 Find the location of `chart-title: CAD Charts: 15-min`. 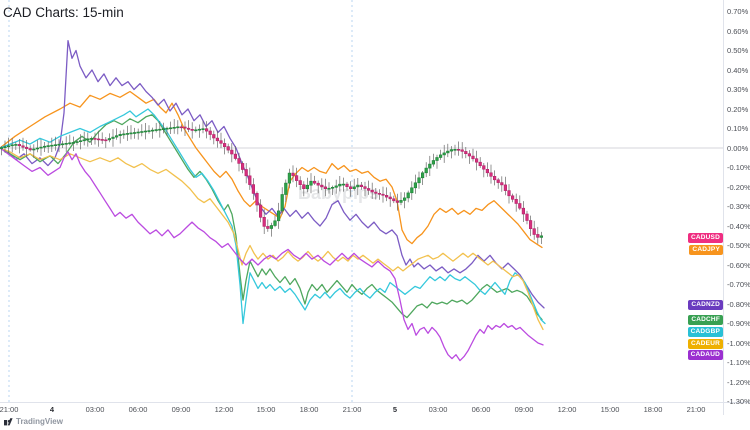

chart-title: CAD Charts: 15-min is located at coordinates (63, 12).